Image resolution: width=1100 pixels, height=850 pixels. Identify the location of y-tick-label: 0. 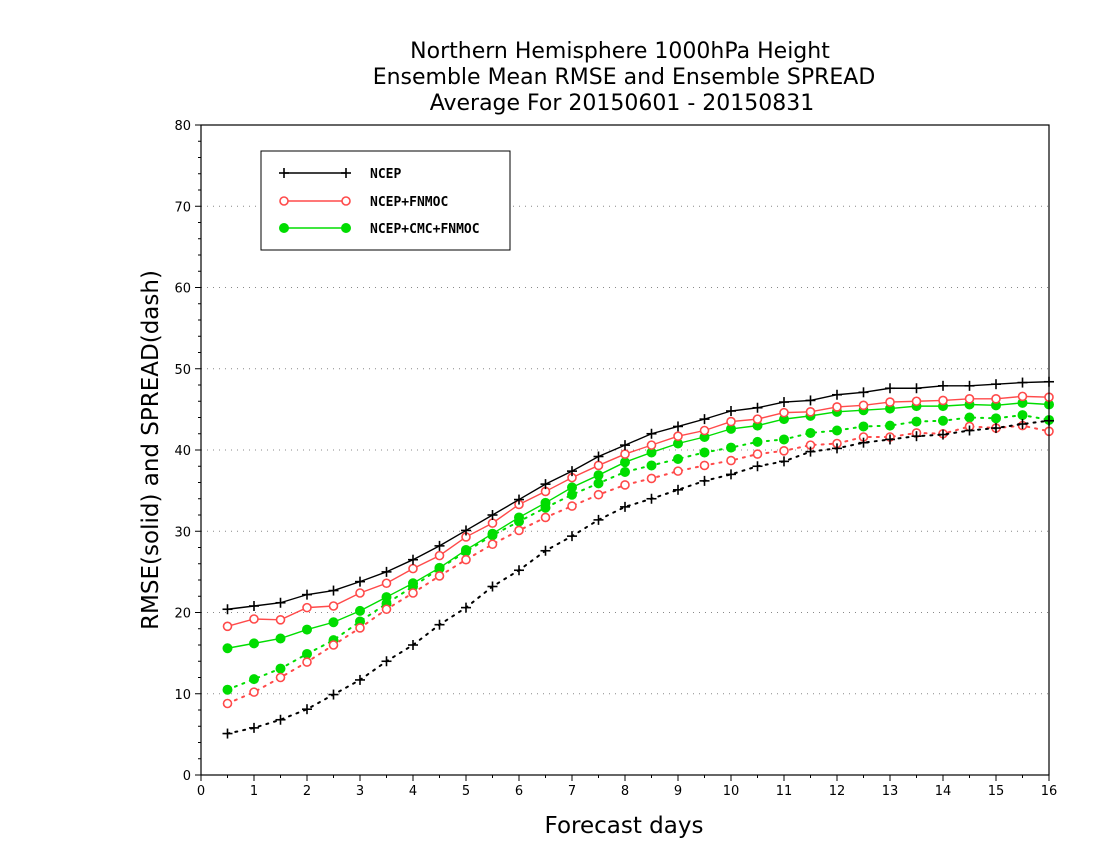
(187, 776).